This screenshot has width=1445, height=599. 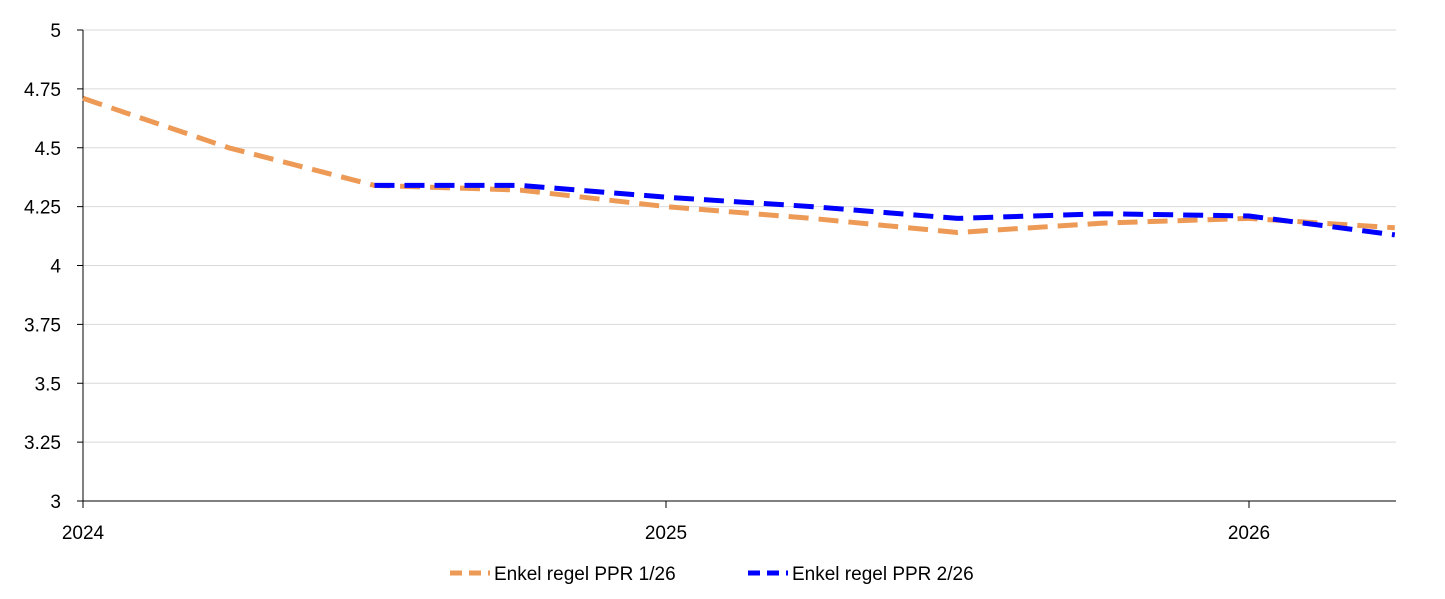 I want to click on y-tick-label: 4, so click(x=55, y=267).